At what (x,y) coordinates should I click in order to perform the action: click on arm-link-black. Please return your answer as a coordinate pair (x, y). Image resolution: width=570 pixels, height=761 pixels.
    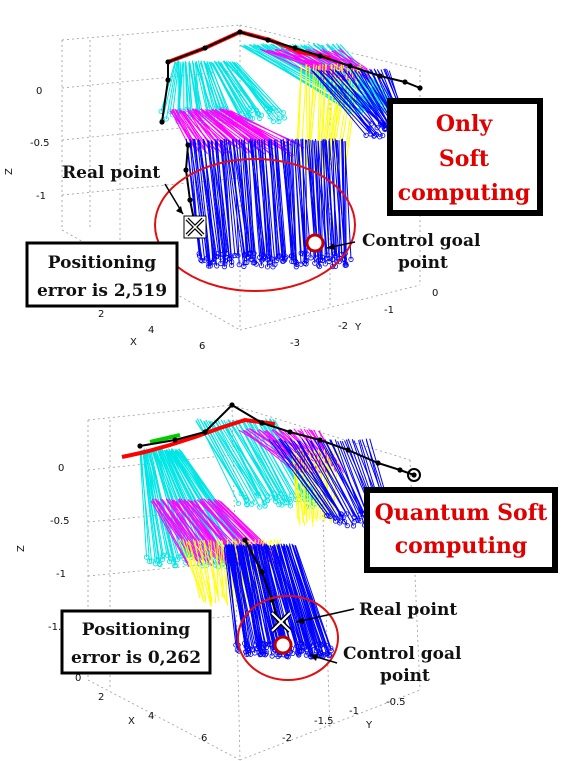
    Looking at the image, I should click on (261, 580).